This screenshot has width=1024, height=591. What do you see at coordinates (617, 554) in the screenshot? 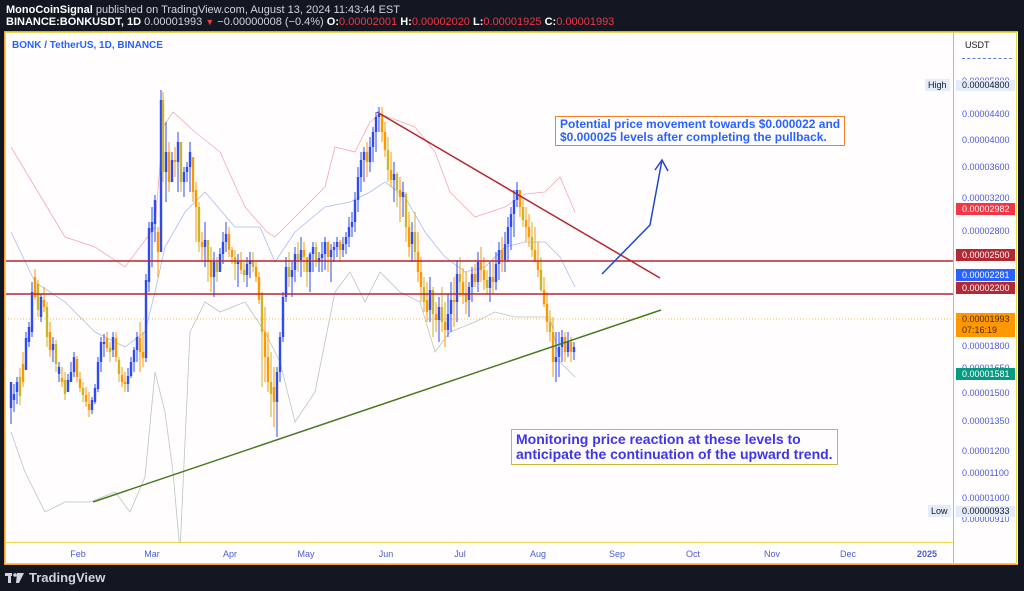
I see `time-tick: Sep` at bounding box center [617, 554].